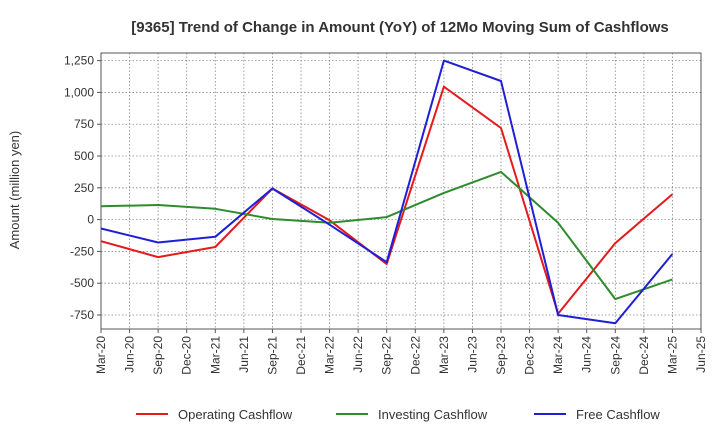  Describe the element at coordinates (618, 414) in the screenshot. I see `legend-label-3: Free Cashflow` at that location.